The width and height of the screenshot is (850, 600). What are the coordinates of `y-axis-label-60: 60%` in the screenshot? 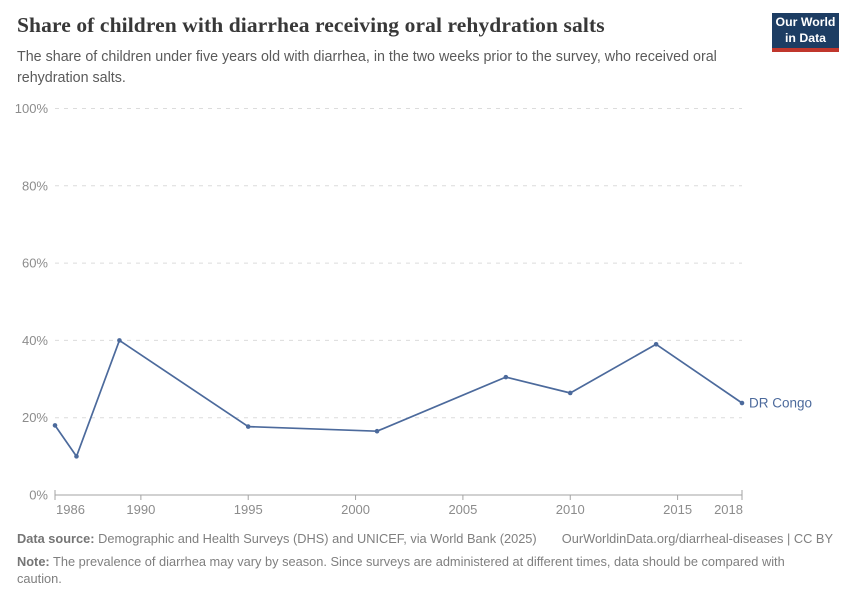 It's located at (35, 263).